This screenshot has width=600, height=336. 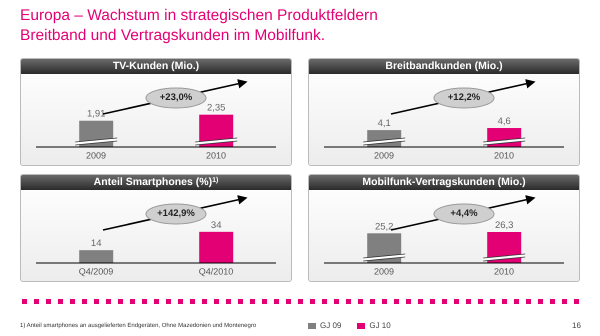 I want to click on data-label: 26,3, so click(x=504, y=226).